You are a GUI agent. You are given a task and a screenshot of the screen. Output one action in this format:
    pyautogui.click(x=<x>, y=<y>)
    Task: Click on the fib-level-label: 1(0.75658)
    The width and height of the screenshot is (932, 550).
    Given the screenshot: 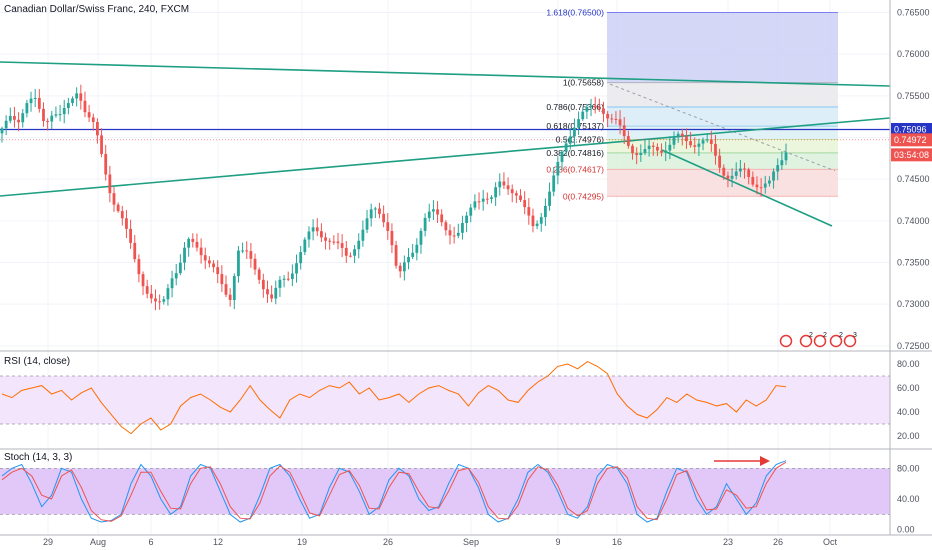 What is the action you would take?
    pyautogui.click(x=583, y=83)
    